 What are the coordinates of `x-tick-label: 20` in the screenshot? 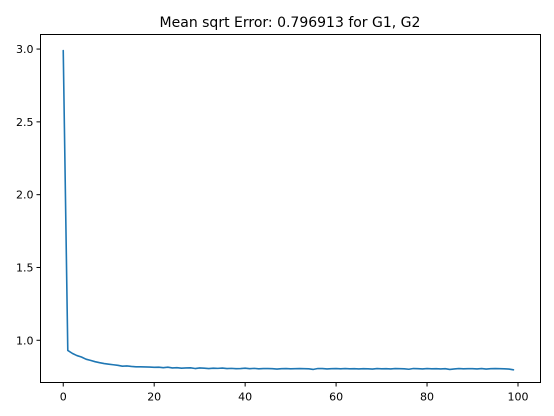 It's located at (154, 397).